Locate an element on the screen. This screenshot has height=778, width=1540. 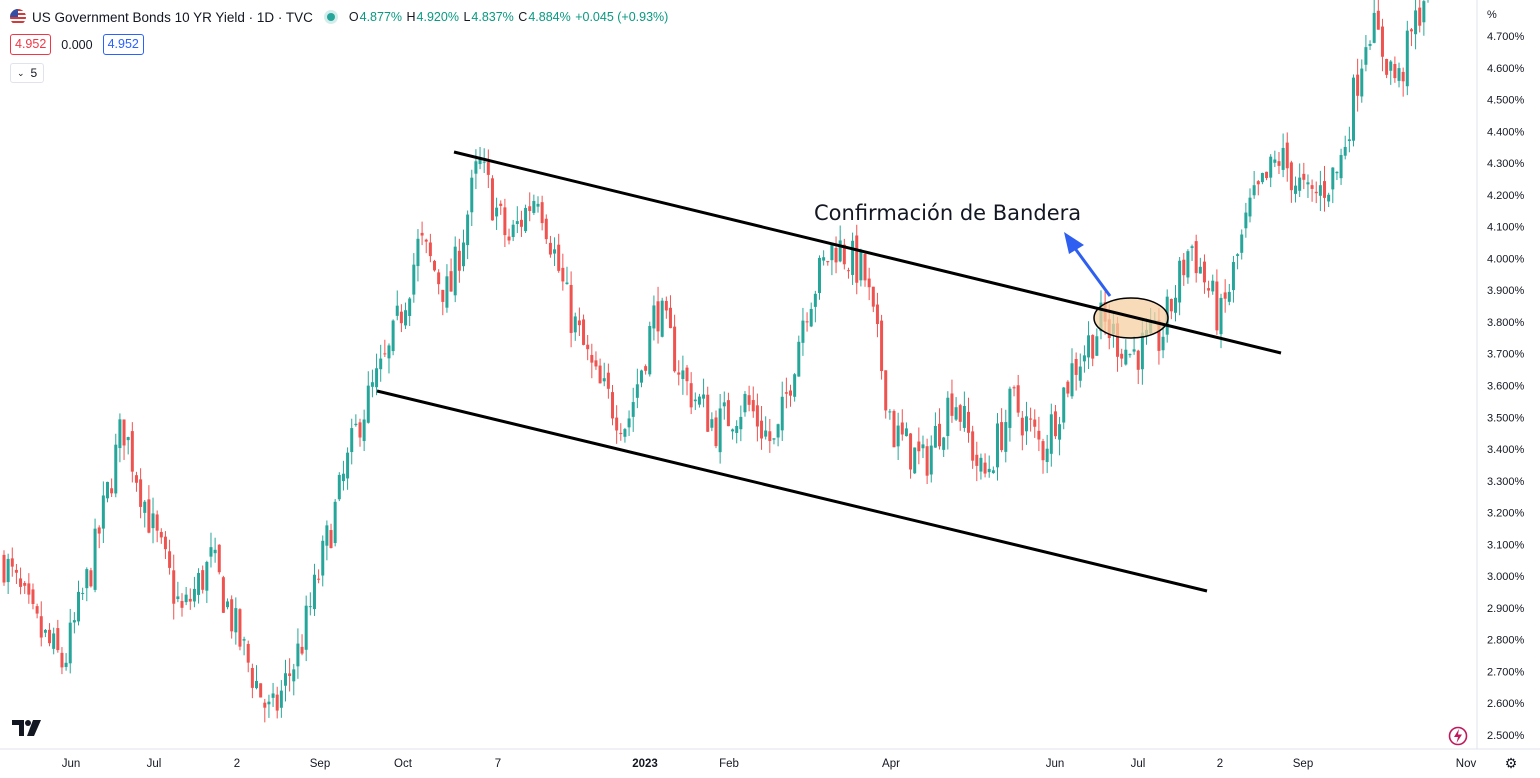
price-tick-label: 4.200% is located at coordinates (1506, 196).